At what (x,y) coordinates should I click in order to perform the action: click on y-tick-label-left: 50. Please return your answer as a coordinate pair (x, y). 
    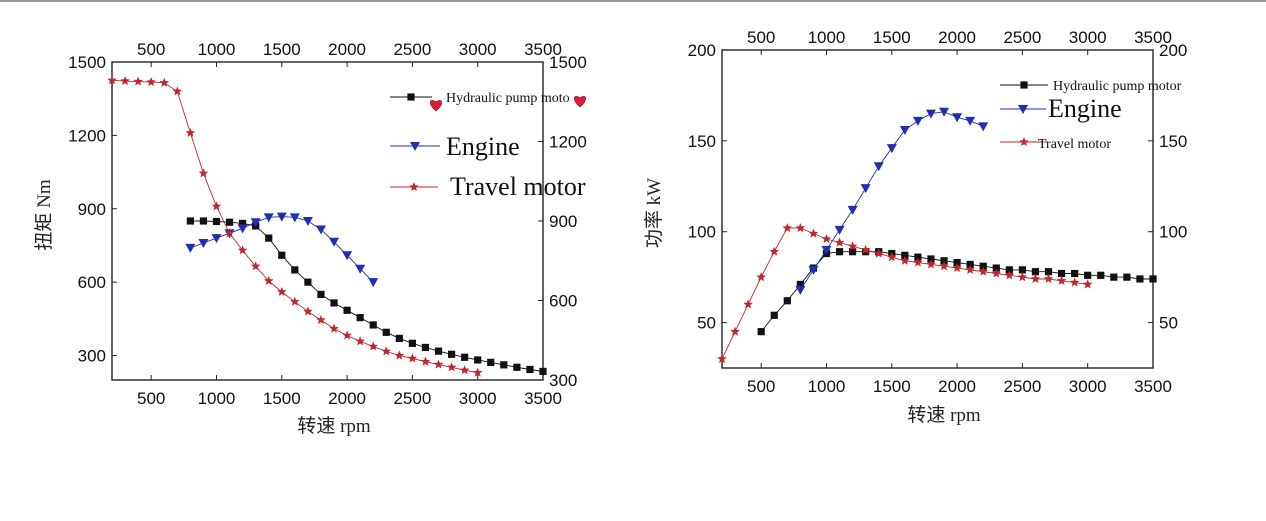
    Looking at the image, I should click on (706, 323).